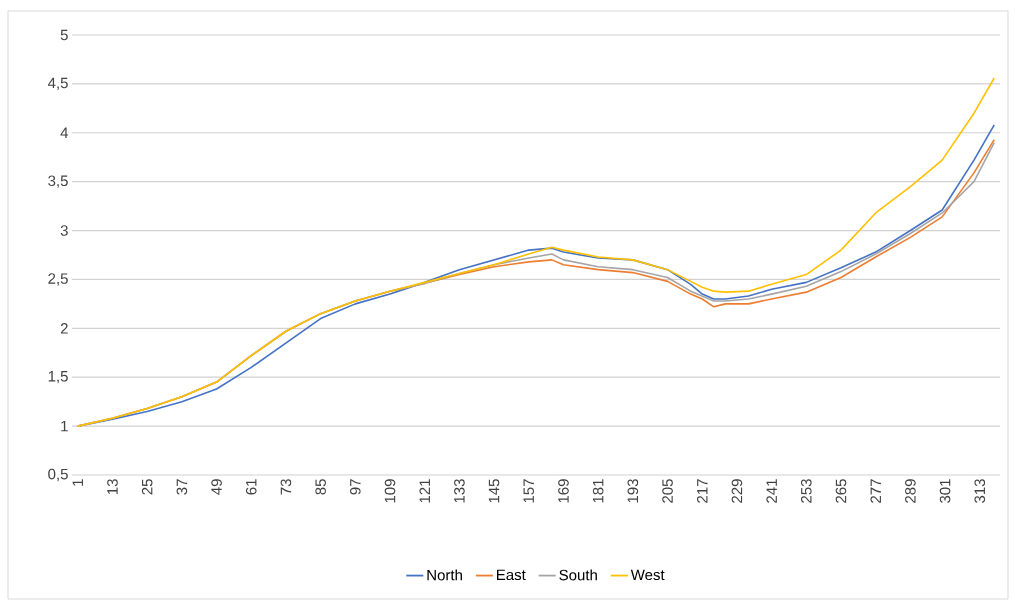 This screenshot has height=601, width=1015. What do you see at coordinates (147, 487) in the screenshot?
I see `x-tick-label: 25` at bounding box center [147, 487].